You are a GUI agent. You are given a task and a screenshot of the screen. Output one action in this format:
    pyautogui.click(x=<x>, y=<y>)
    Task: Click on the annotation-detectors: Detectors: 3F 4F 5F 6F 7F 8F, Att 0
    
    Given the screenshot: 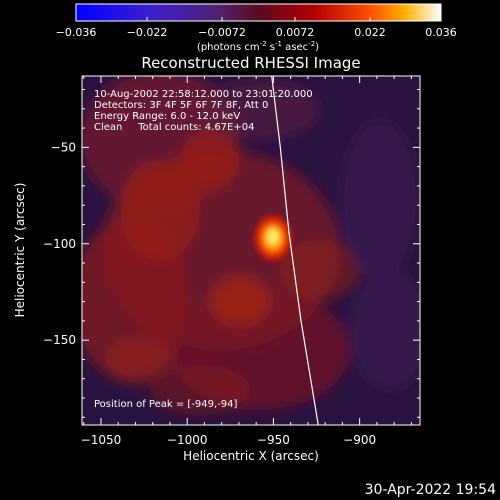 What is the action you would take?
    pyautogui.click(x=181, y=105)
    